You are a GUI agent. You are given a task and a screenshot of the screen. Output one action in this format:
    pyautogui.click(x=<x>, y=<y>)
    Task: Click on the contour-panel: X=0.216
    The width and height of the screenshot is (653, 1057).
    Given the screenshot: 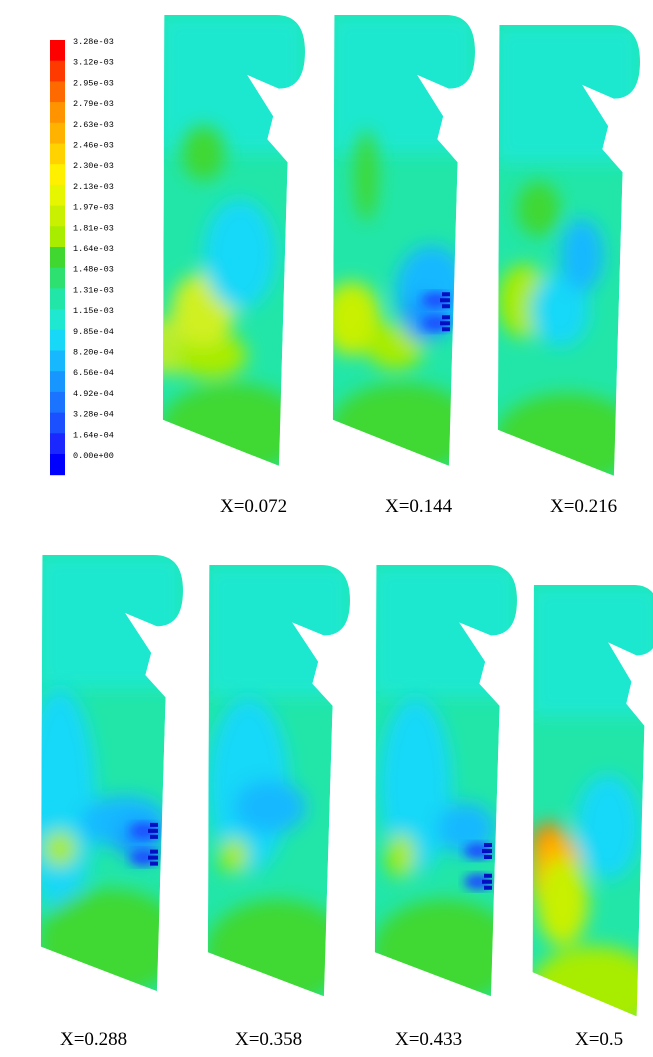 What is the action you would take?
    pyautogui.click(x=568, y=271)
    